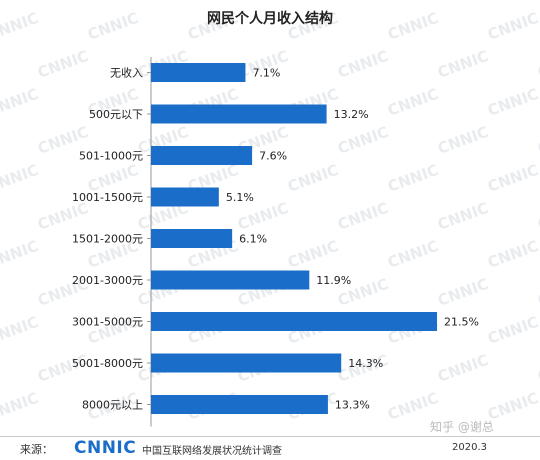 The image size is (540, 460). I want to click on category-label: 1001-1500元, so click(107, 197).